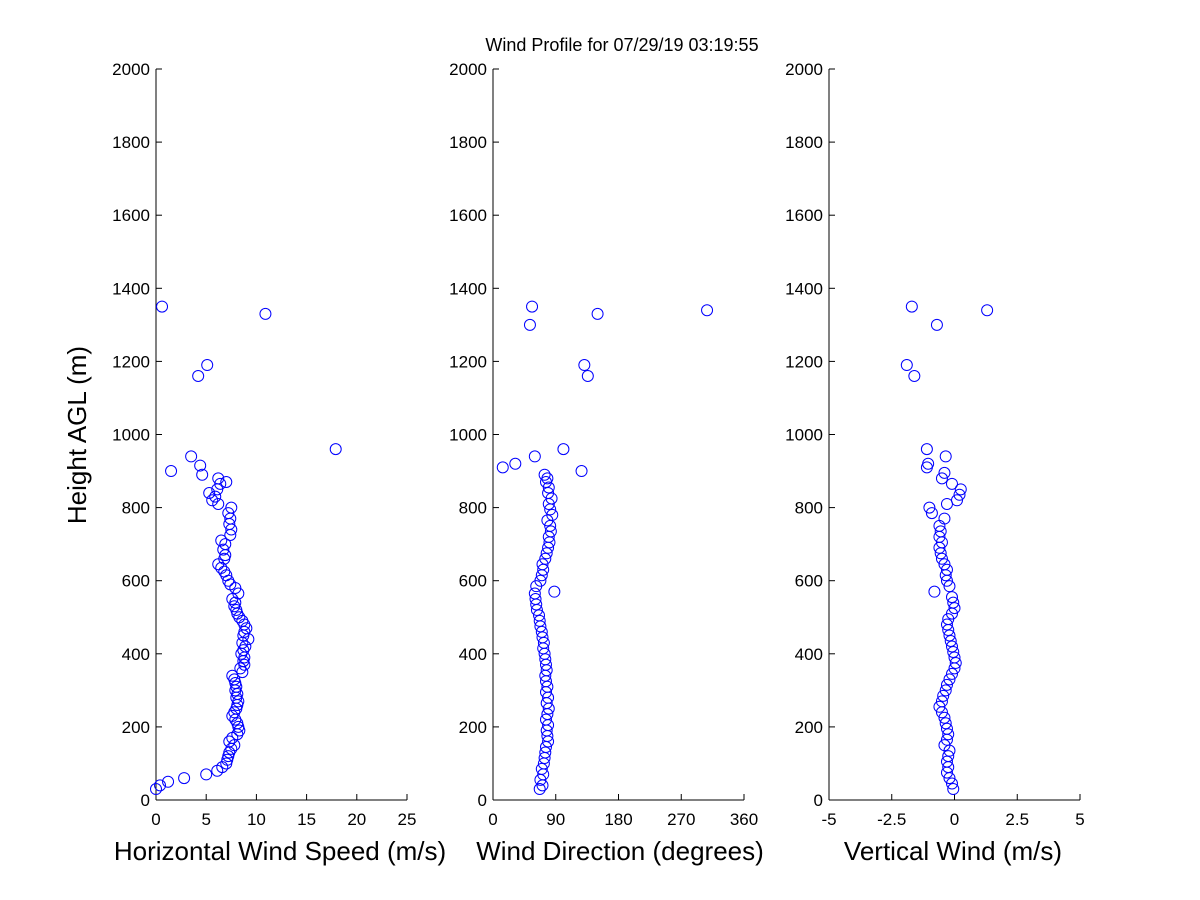 Image resolution: width=1200 pixels, height=900 pixels. Describe the element at coordinates (555, 819) in the screenshot. I see `x-tick-label: 90` at that location.